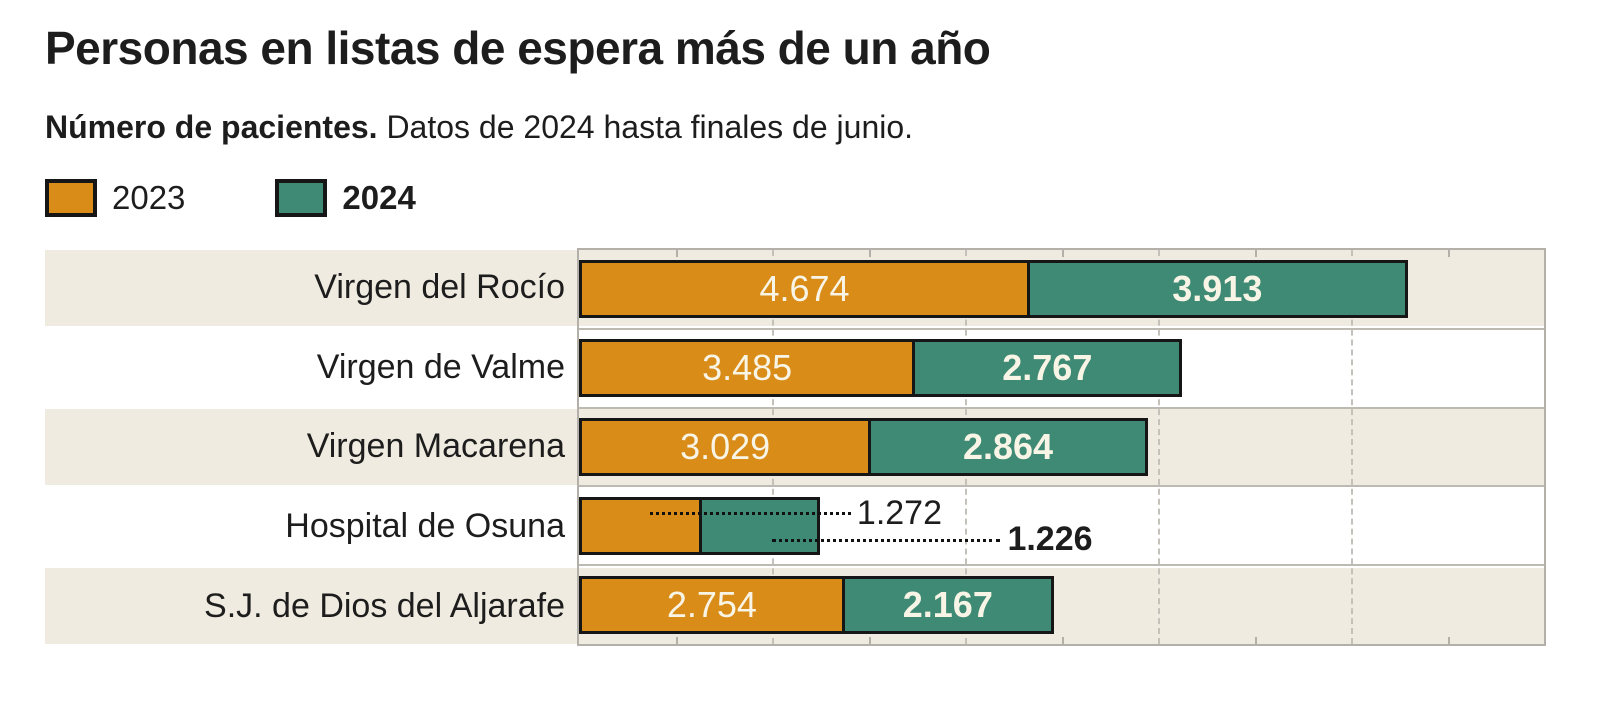 The height and width of the screenshot is (709, 1600). I want to click on category-label: Hospital de Osuna, so click(425, 526).